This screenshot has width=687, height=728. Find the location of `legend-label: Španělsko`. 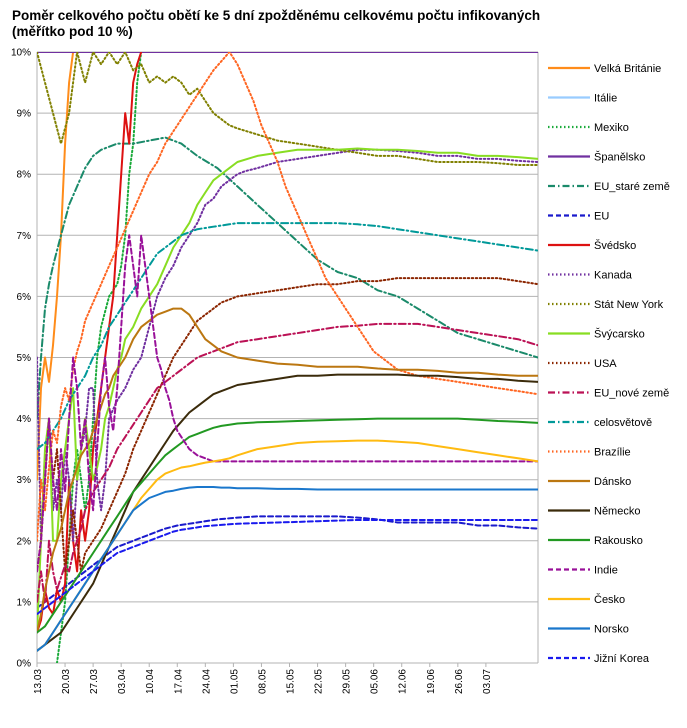

legend-label: Španělsko is located at coordinates (619, 157).